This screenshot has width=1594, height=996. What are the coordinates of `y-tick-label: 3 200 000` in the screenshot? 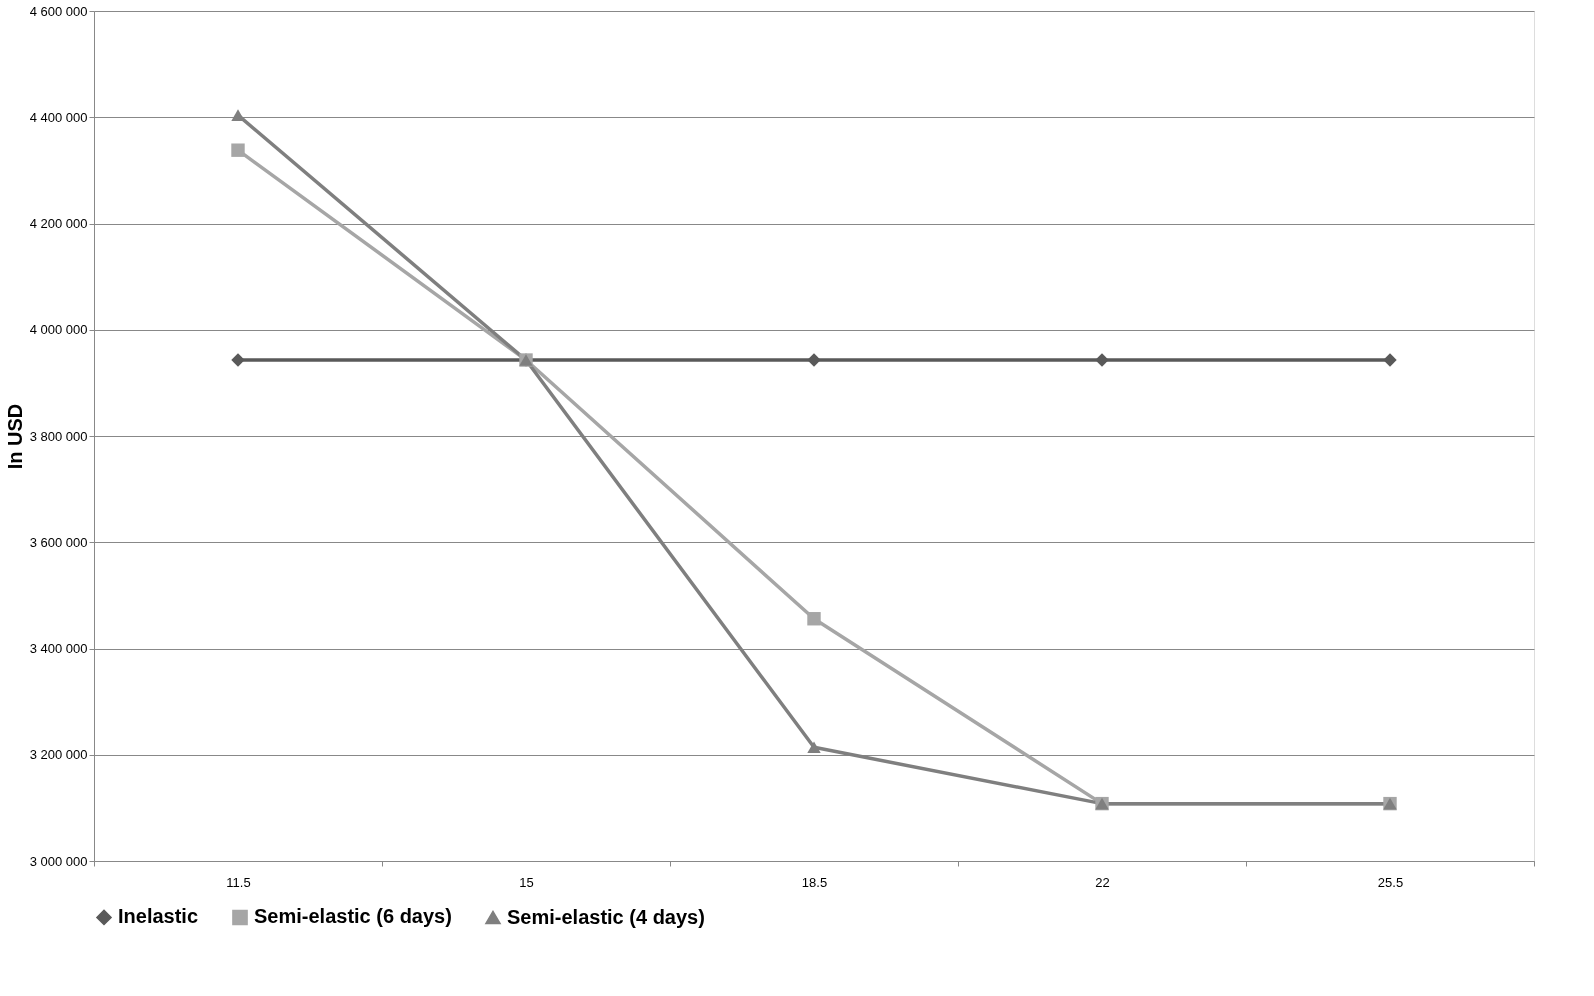 It's located at (58, 755).